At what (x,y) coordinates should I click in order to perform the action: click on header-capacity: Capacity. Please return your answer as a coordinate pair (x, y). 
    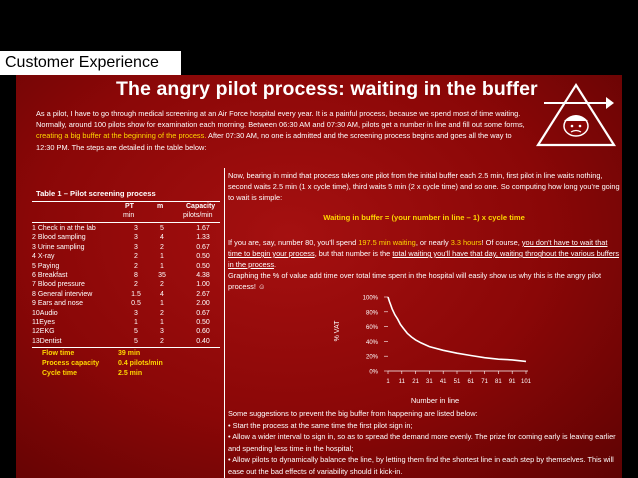
    Looking at the image, I should click on (201, 206).